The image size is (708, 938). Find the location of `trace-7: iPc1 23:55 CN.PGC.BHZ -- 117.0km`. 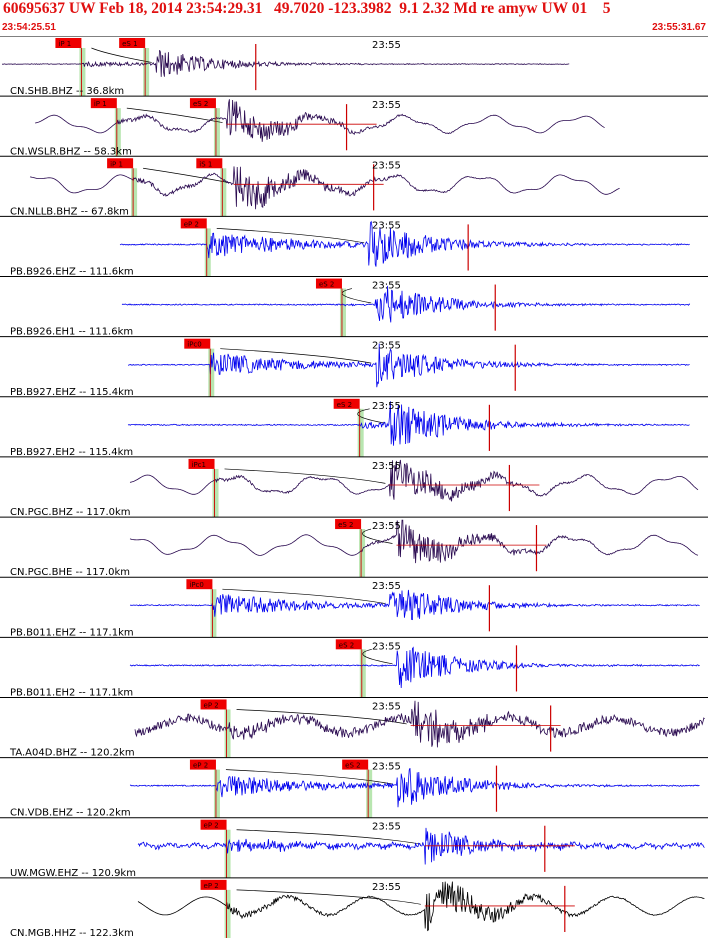

trace-7: iPc1 23:55 CN.PGC.BHZ -- 117.0km is located at coordinates (354, 487).